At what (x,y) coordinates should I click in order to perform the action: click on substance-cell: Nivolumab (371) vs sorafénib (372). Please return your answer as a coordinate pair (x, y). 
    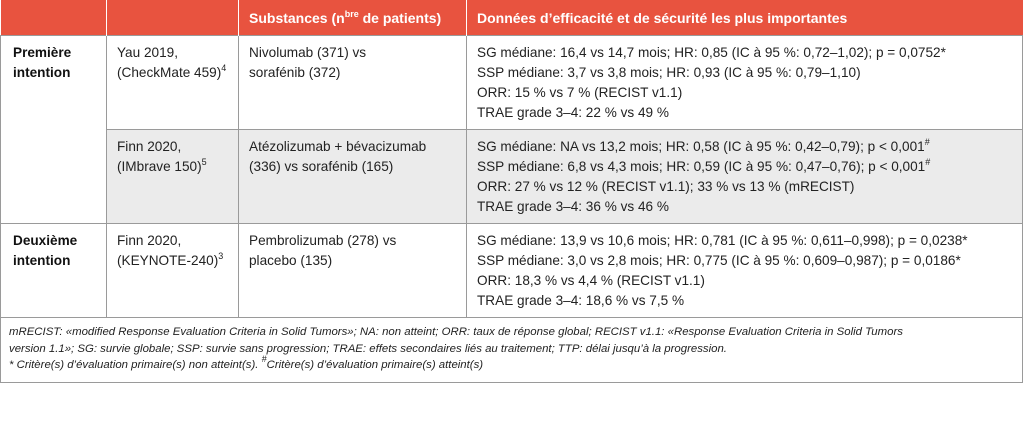
    Looking at the image, I should click on (352, 82).